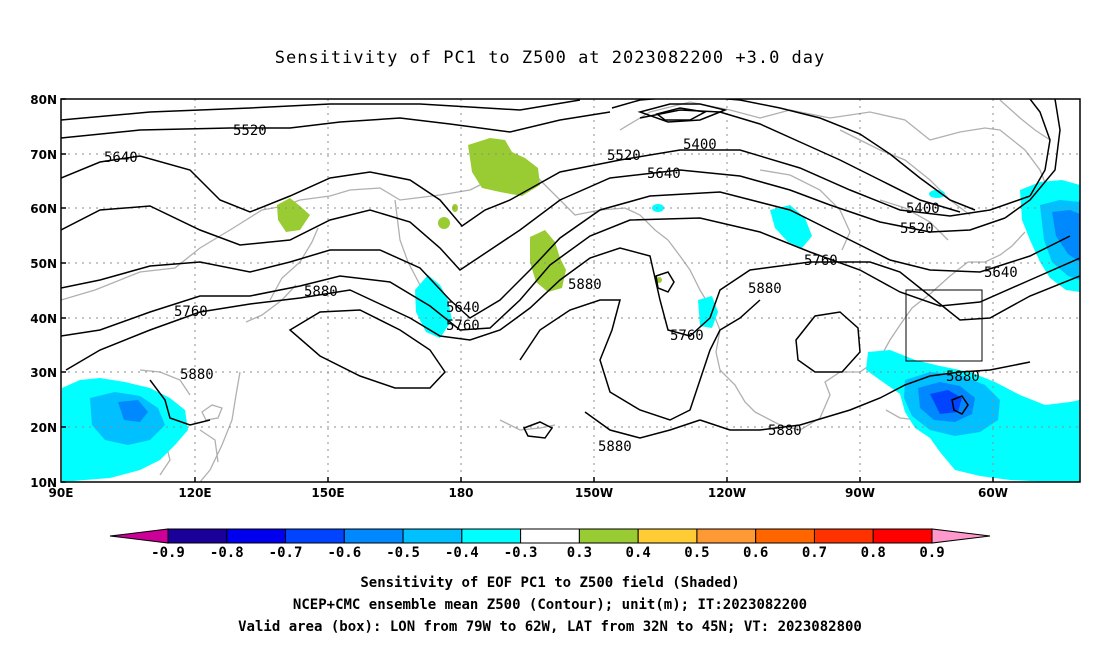 Image resolution: width=1100 pixels, height=650 pixels. Describe the element at coordinates (469, 215) in the screenshot. I see `positive-sensitivity-shading` at that location.